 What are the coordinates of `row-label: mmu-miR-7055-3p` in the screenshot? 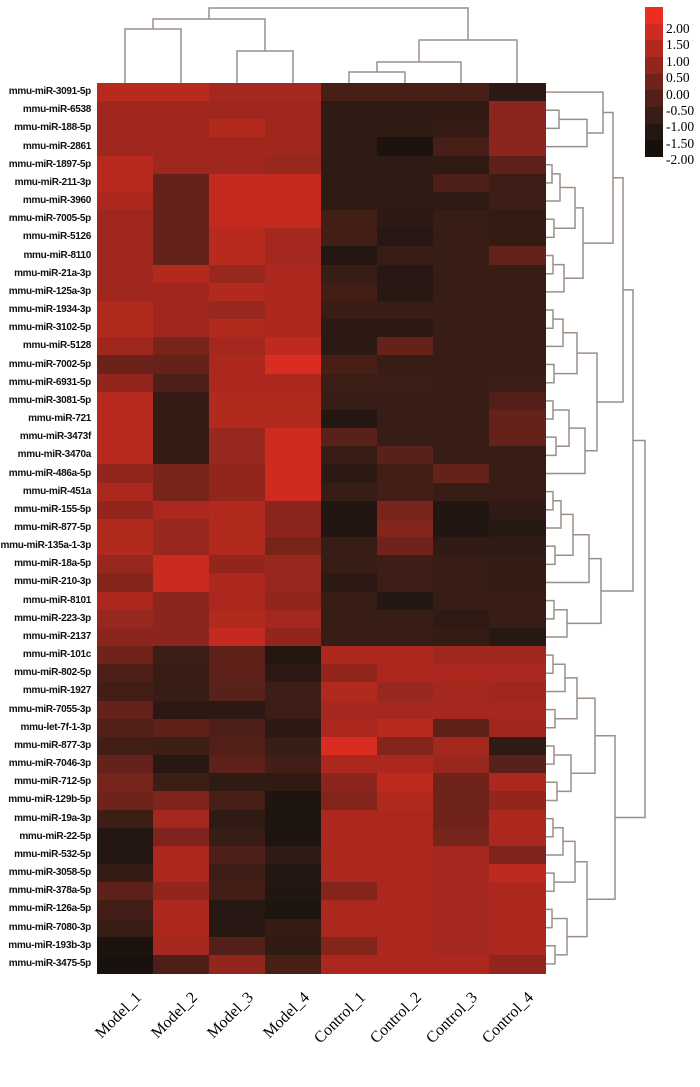 It's located at (50, 709).